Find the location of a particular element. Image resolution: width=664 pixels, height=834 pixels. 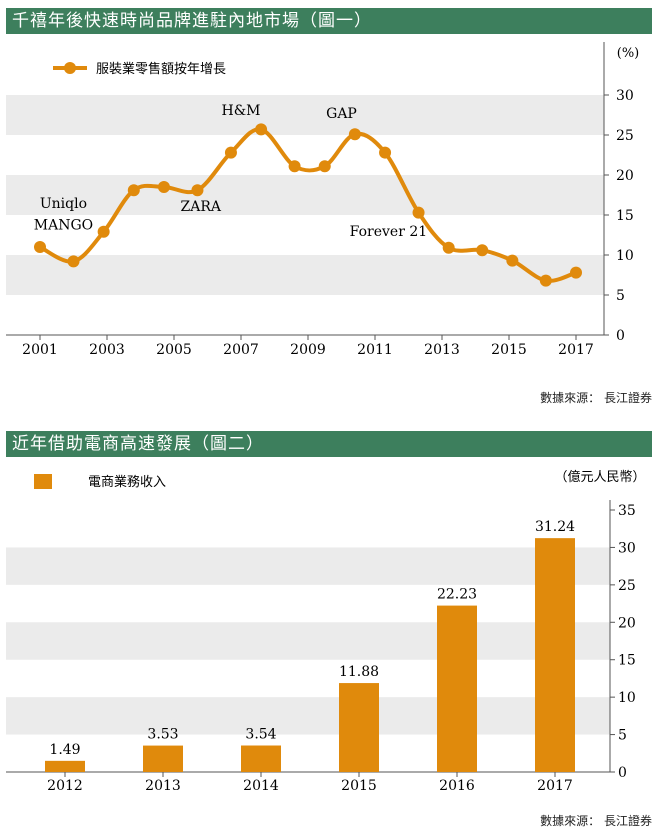

x-tick-label: 2011 is located at coordinates (375, 350).